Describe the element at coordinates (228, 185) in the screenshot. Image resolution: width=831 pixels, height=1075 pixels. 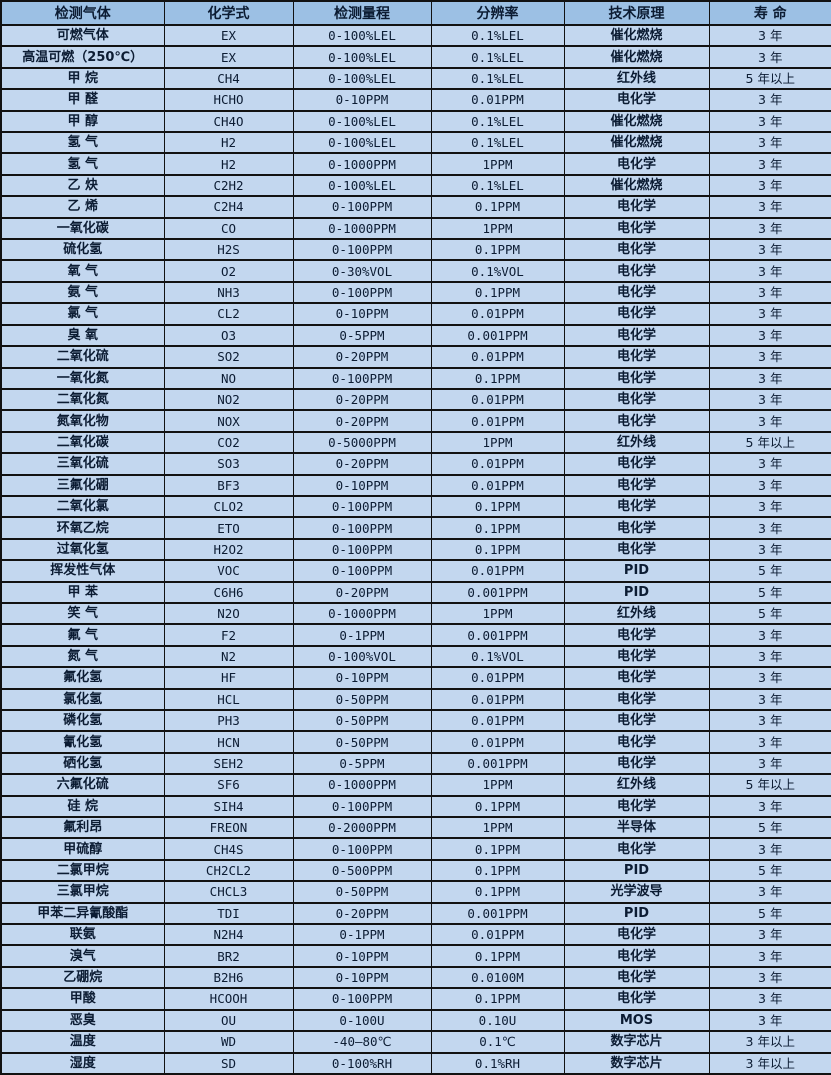
I see `cell-chemical-formula: C2H2` at that location.